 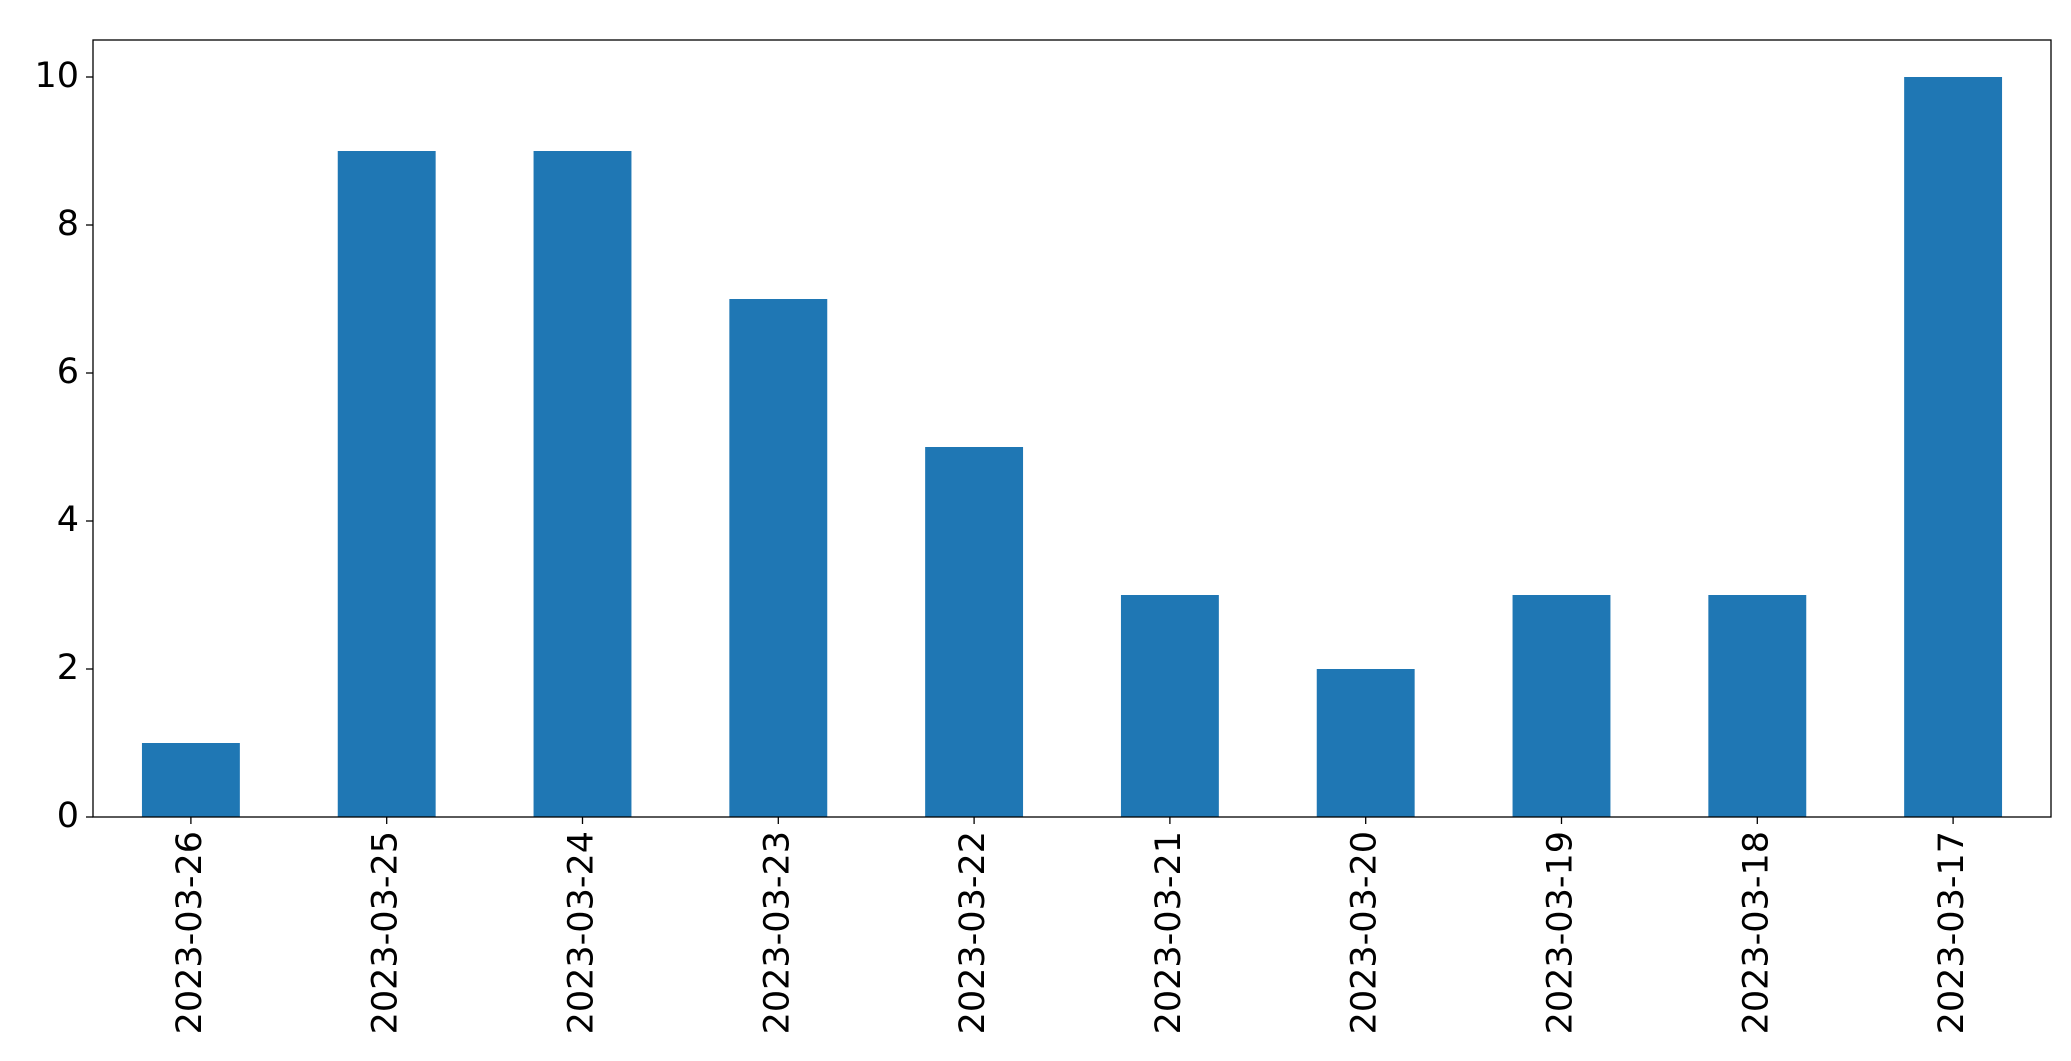 What do you see at coordinates (386, 932) in the screenshot?
I see `x-tick-label: 2023-03-25` at bounding box center [386, 932].